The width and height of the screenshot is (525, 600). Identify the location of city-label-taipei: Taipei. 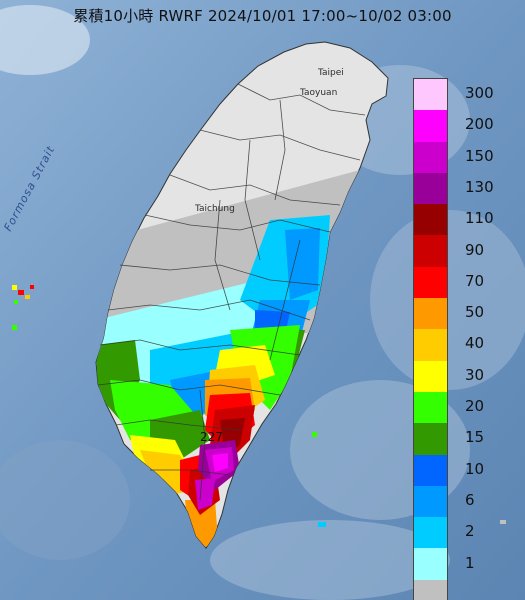
(331, 73).